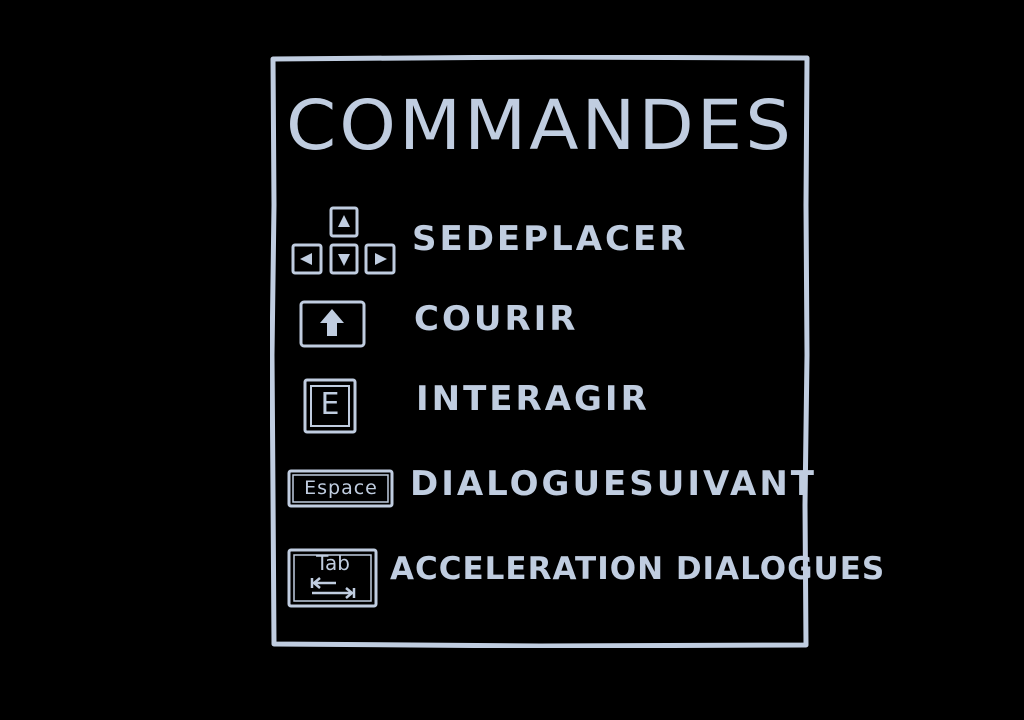  What do you see at coordinates (540, 125) in the screenshot?
I see `panel-title: COMMANDES` at bounding box center [540, 125].